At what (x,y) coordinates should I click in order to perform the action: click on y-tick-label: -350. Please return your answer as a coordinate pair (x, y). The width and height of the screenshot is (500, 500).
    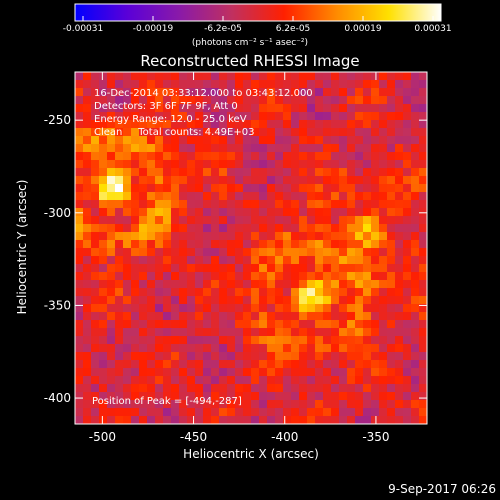
    Looking at the image, I should click on (57, 305).